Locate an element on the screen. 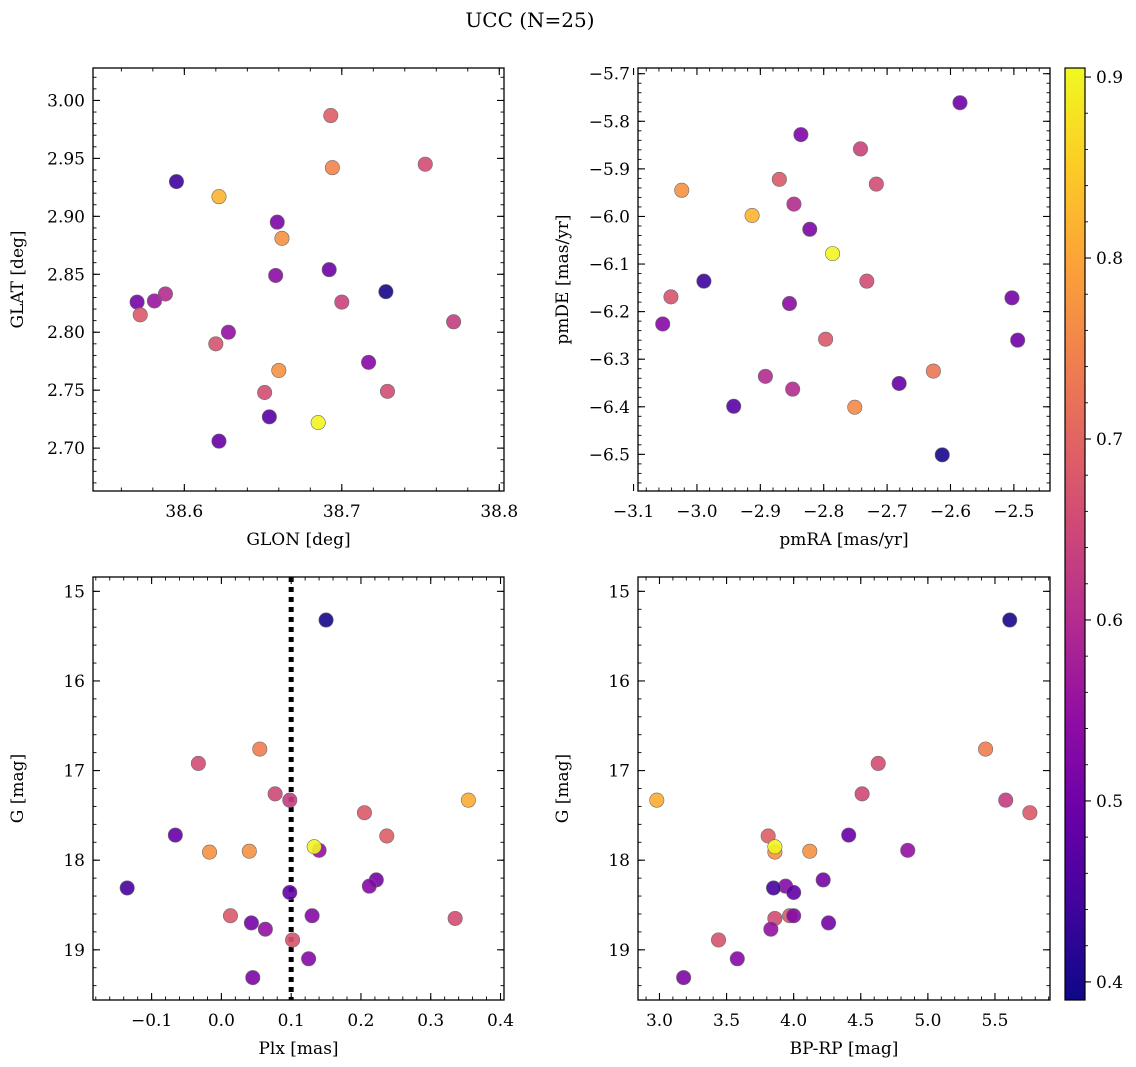  colorbar-gradient is located at coordinates (1075, 534).